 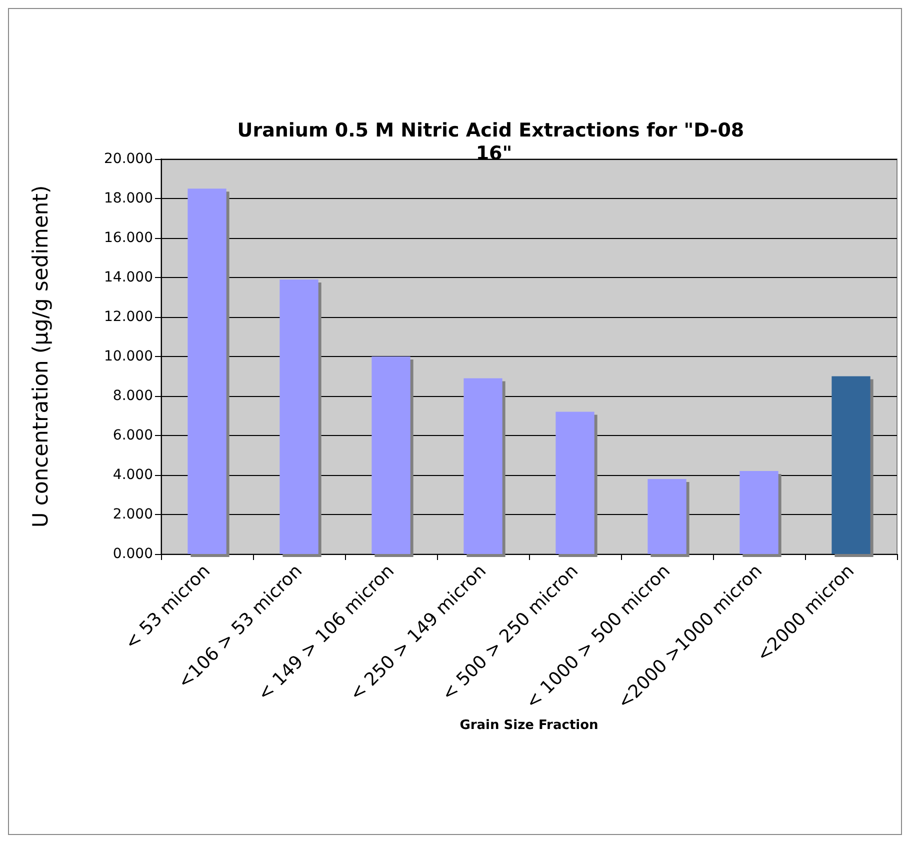 I want to click on y-tick-label: 14.000, so click(x=128, y=278).